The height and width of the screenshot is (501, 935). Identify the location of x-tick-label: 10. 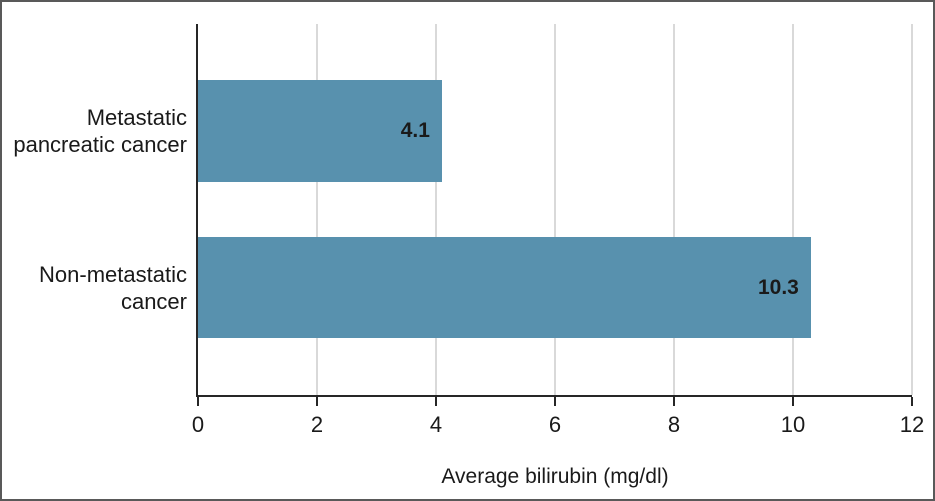
(793, 424).